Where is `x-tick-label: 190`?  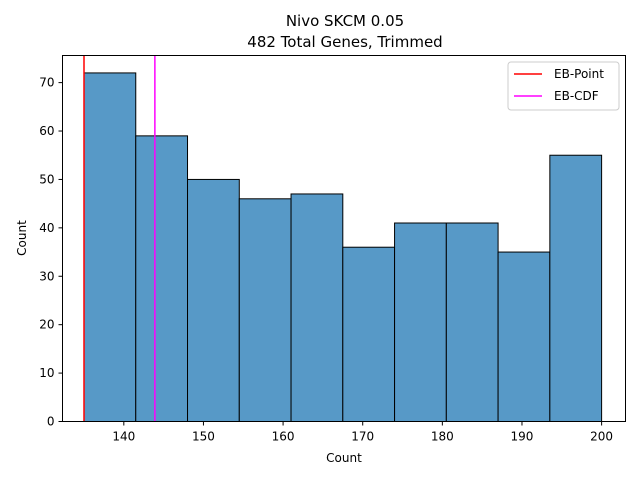
x-tick-label: 190 is located at coordinates (522, 437).